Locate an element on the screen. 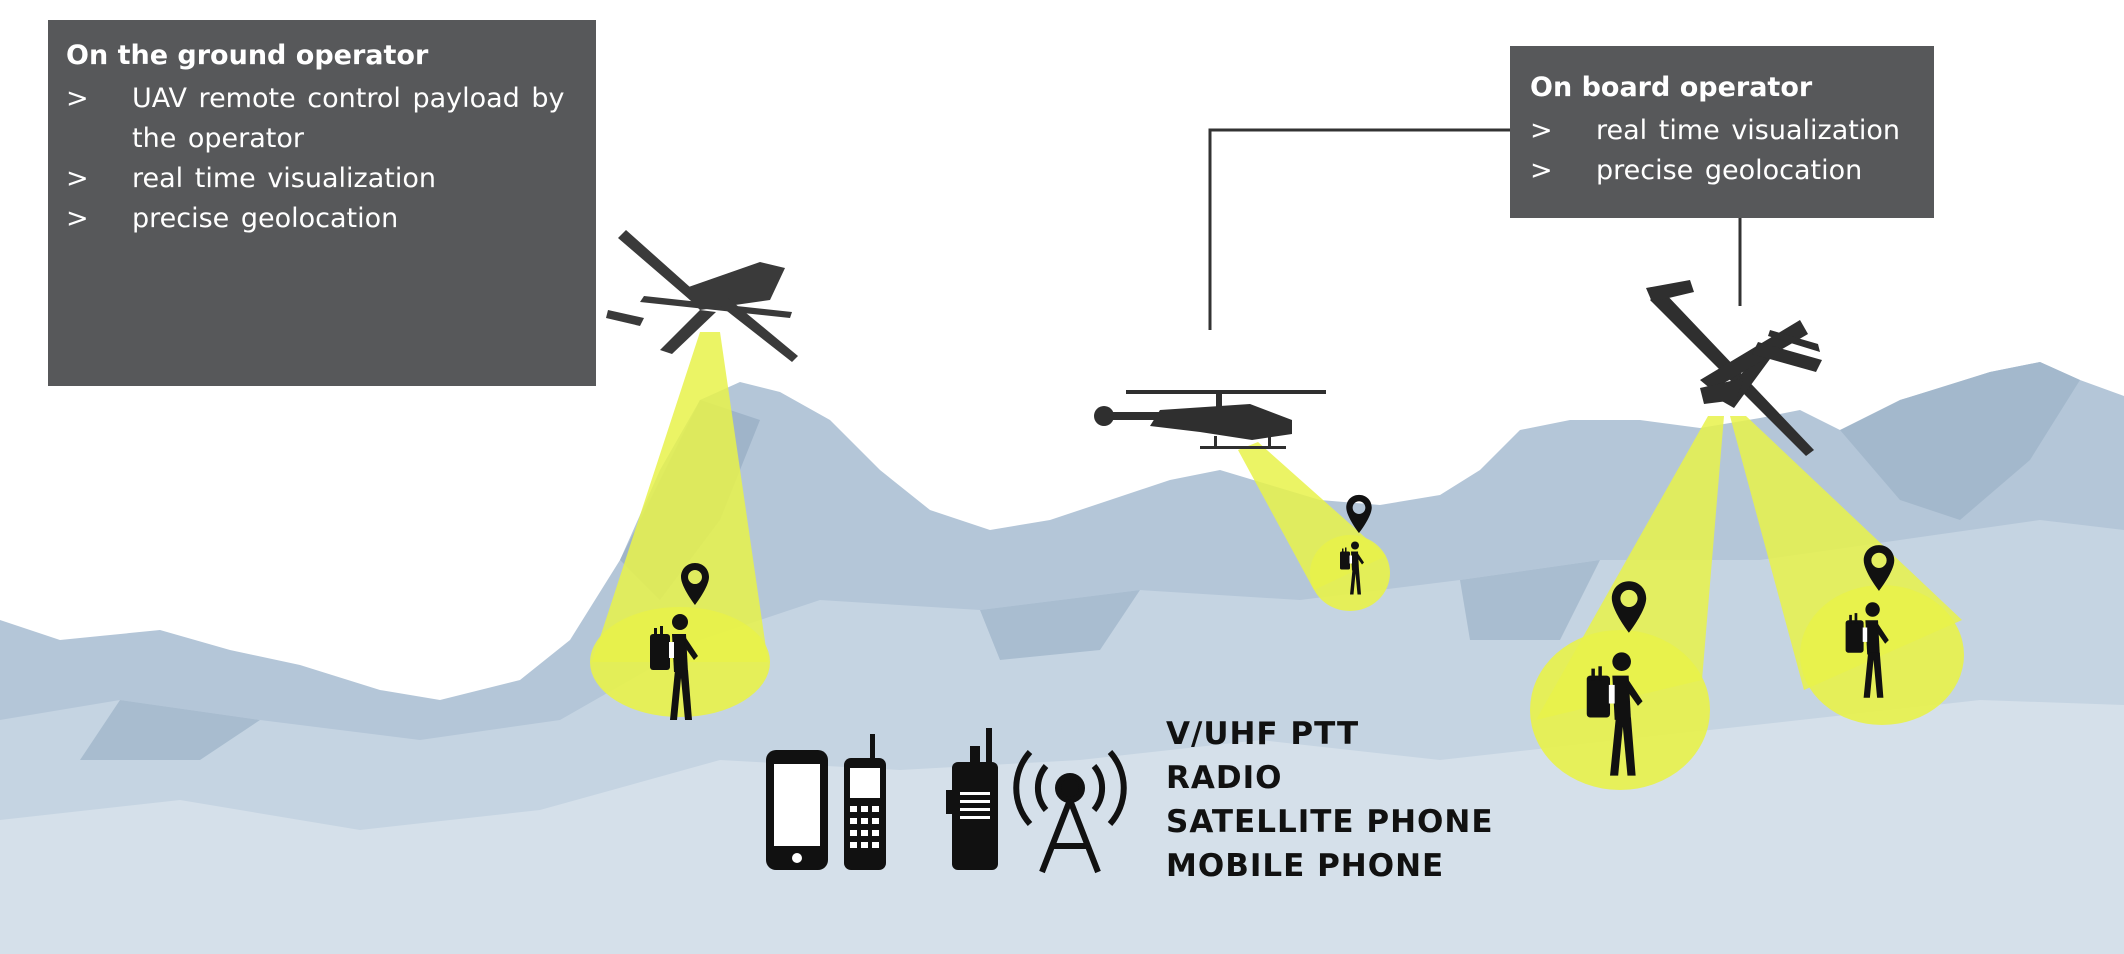  comms-line: SATELLITE PHONE is located at coordinates (1330, 822).